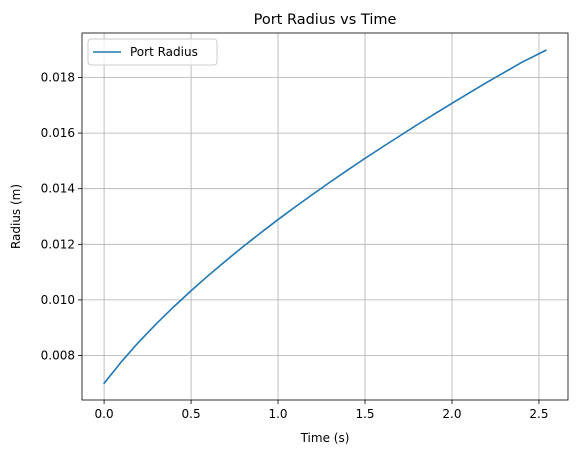 The width and height of the screenshot is (584, 455). I want to click on y-tick-label: 0.010, so click(58, 300).